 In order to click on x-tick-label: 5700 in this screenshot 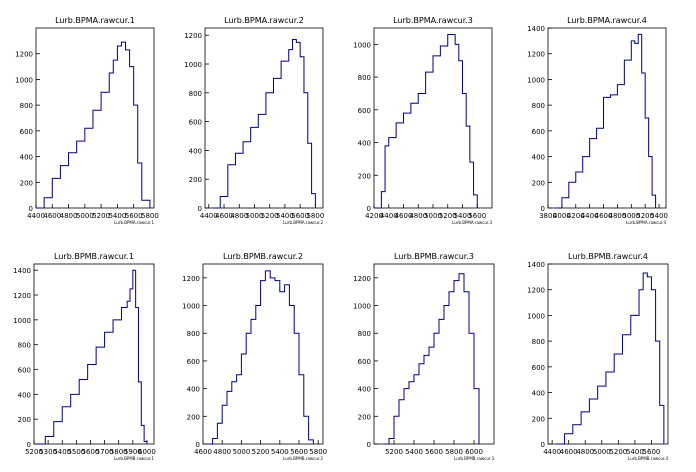, I will do `click(105, 452)`.